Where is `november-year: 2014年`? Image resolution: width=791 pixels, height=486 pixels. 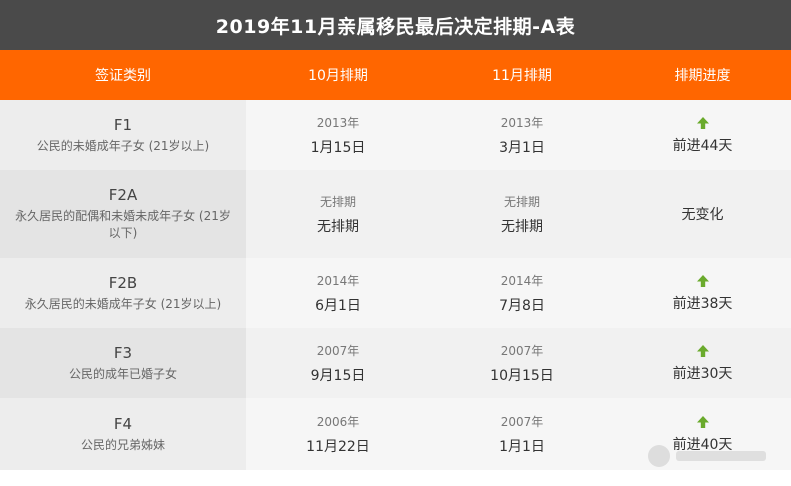 november-year: 2014年 is located at coordinates (522, 280).